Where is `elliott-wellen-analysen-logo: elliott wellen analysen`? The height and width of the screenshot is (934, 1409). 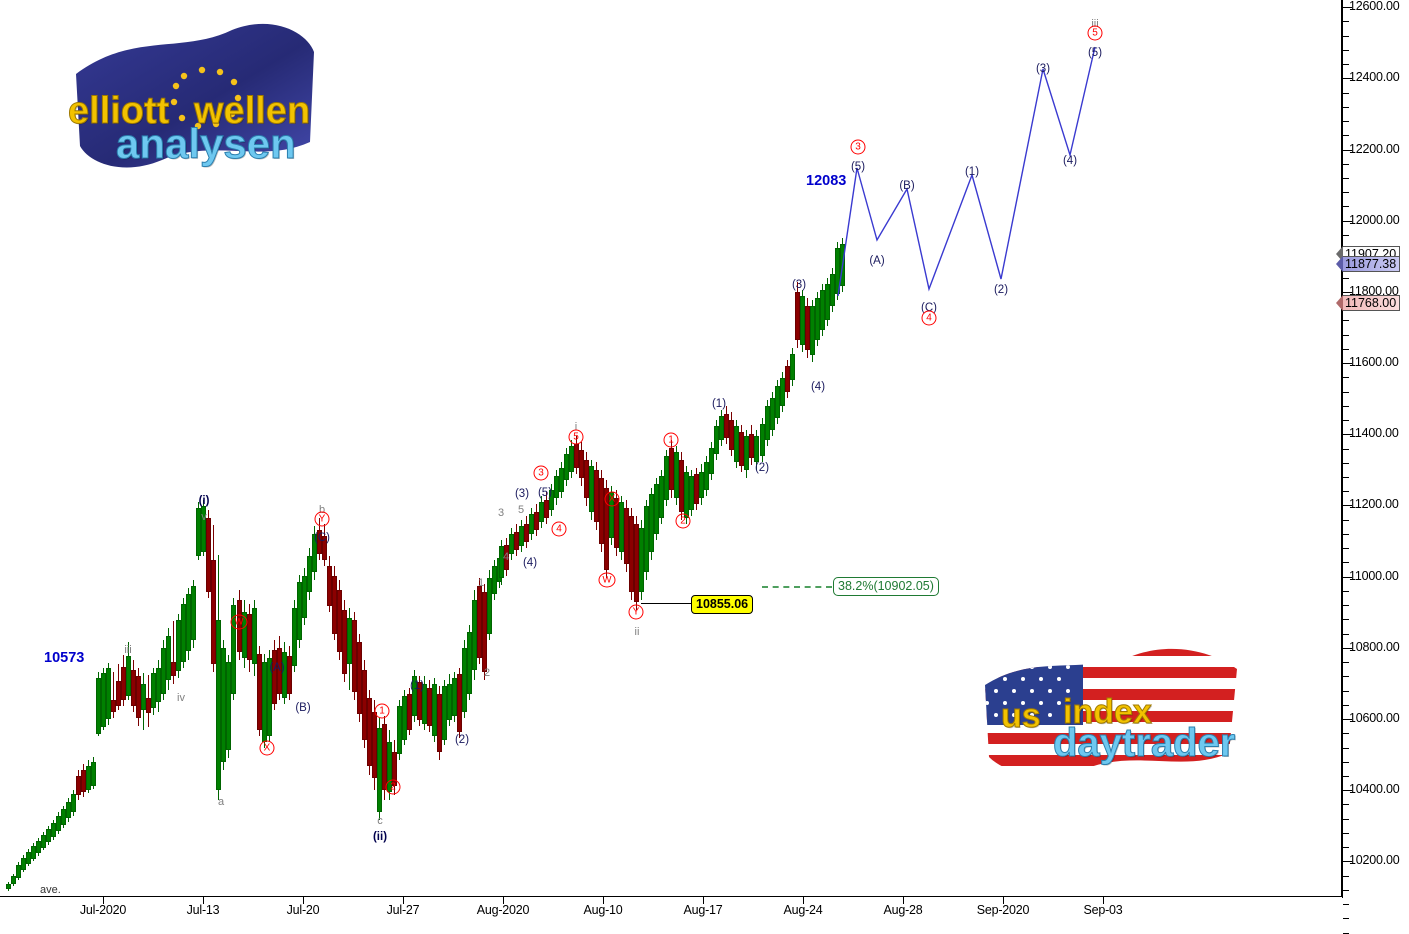
elliott-wellen-analysen-logo: elliott wellen analysen is located at coordinates (196, 102).